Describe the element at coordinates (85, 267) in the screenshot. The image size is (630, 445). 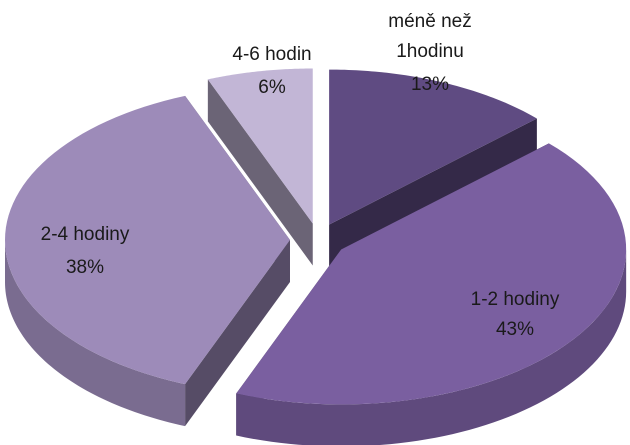
I see `value-label: 38%` at that location.